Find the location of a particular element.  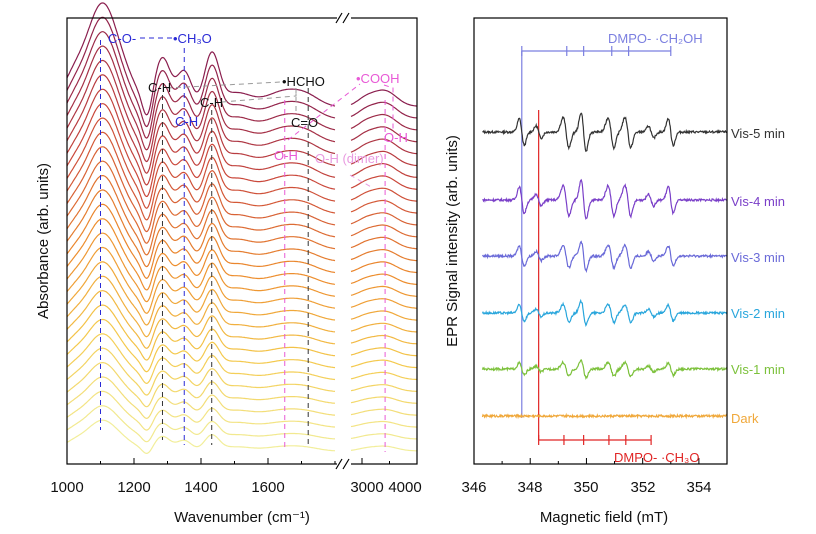

ftir-spectrum-9-seg1 is located at coordinates (201, 332).